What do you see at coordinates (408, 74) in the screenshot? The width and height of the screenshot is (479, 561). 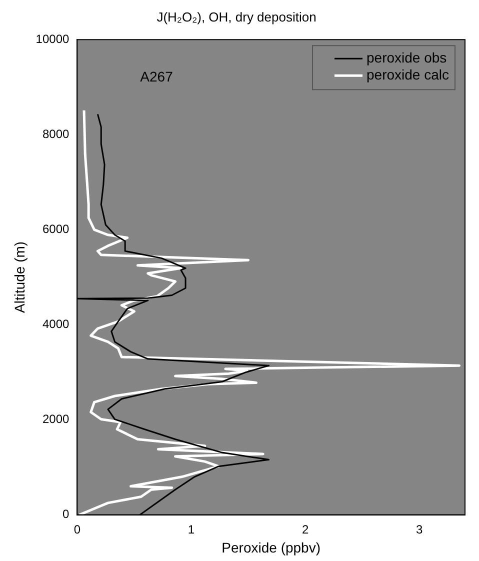 I see `legend-label: peroxide calc` at bounding box center [408, 74].